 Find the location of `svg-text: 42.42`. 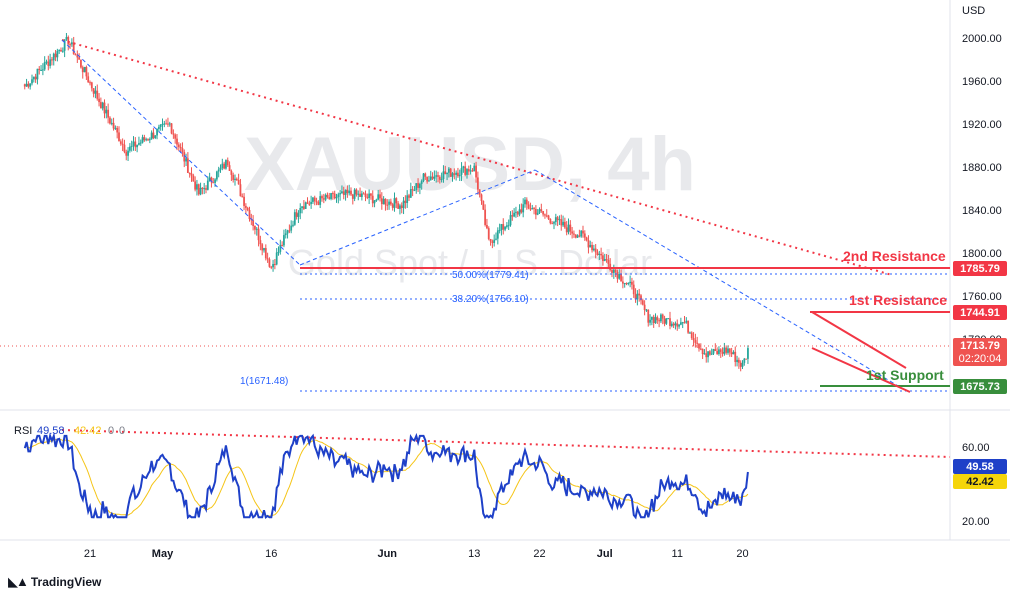

svg-text: 42.42 is located at coordinates (980, 482).